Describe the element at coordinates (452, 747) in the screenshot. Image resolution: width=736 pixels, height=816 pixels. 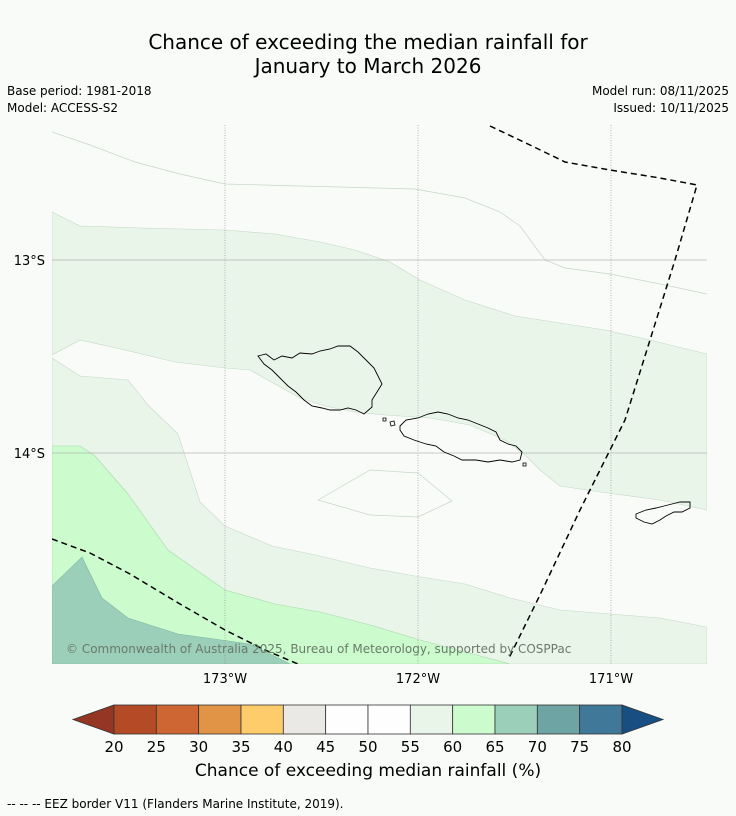
I see `colorbar-tick-label: 60` at that location.